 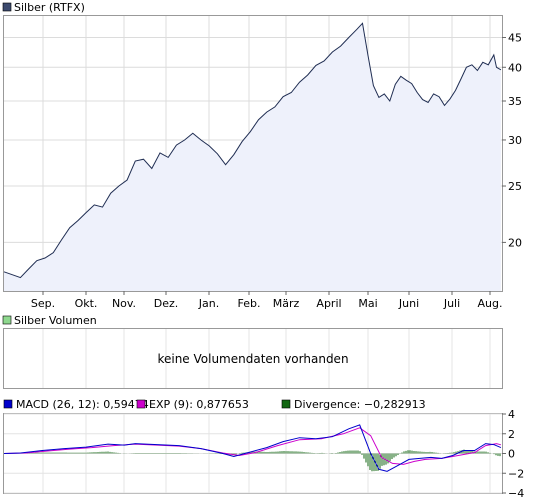 I want to click on macd-legend-label: EXP (9): 0,877653, so click(x=199, y=404).